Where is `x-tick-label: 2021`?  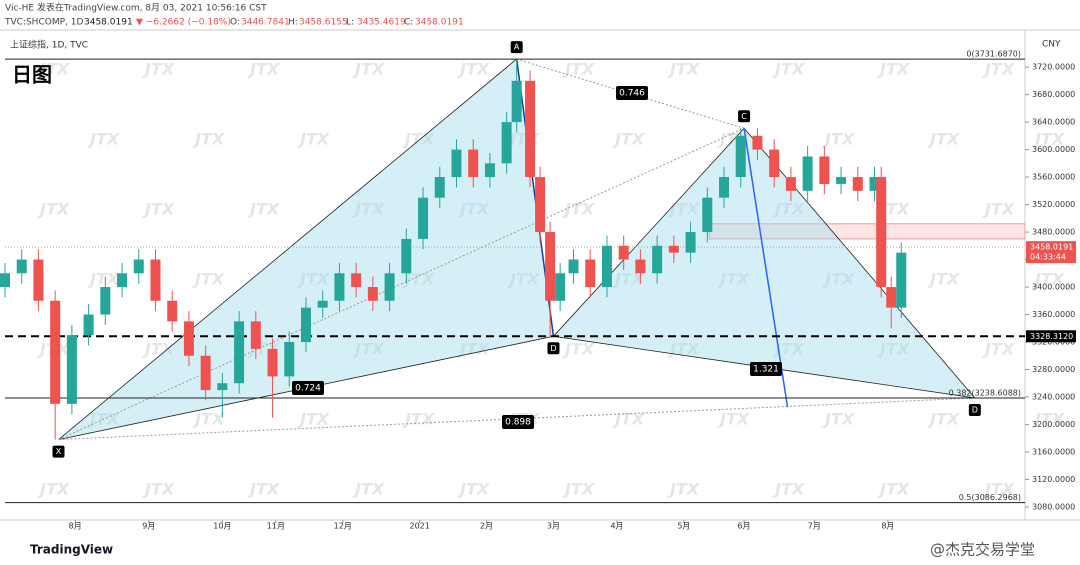 x-tick-label: 2021 is located at coordinates (420, 526).